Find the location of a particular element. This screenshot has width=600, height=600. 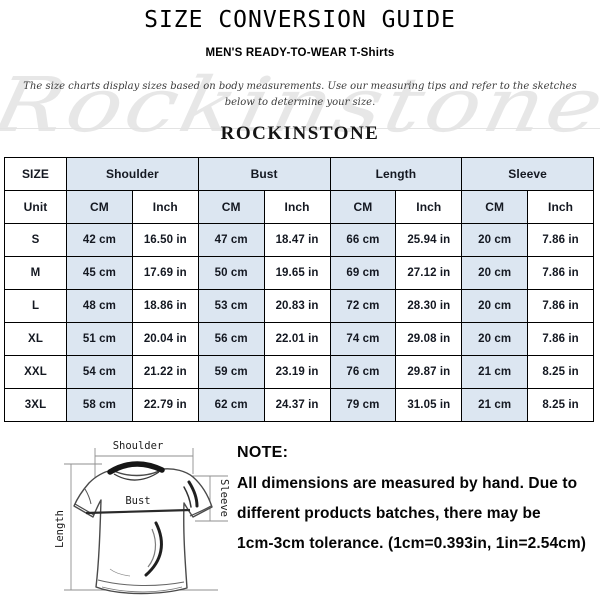

table-cell: 42 cm is located at coordinates (99, 240).